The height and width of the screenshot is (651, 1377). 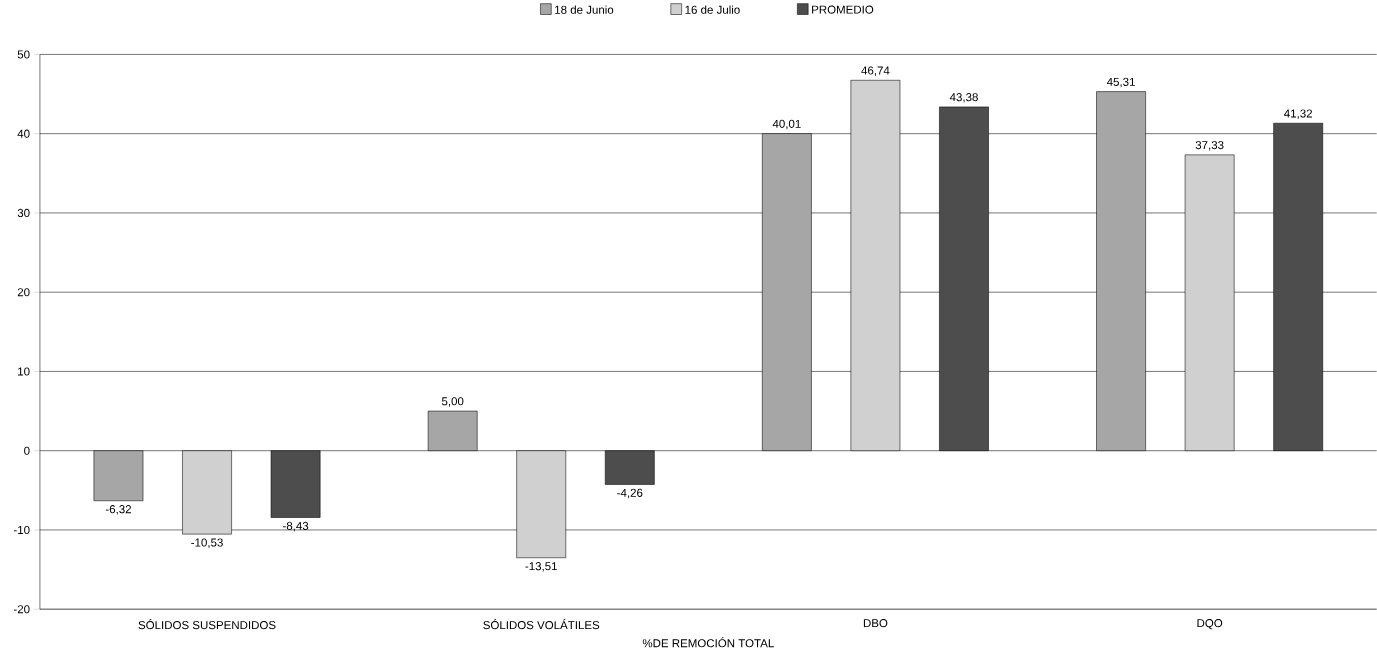 What do you see at coordinates (207, 624) in the screenshot?
I see `x-tick-label: SÓLIDOS SUSPENDIDOS` at bounding box center [207, 624].